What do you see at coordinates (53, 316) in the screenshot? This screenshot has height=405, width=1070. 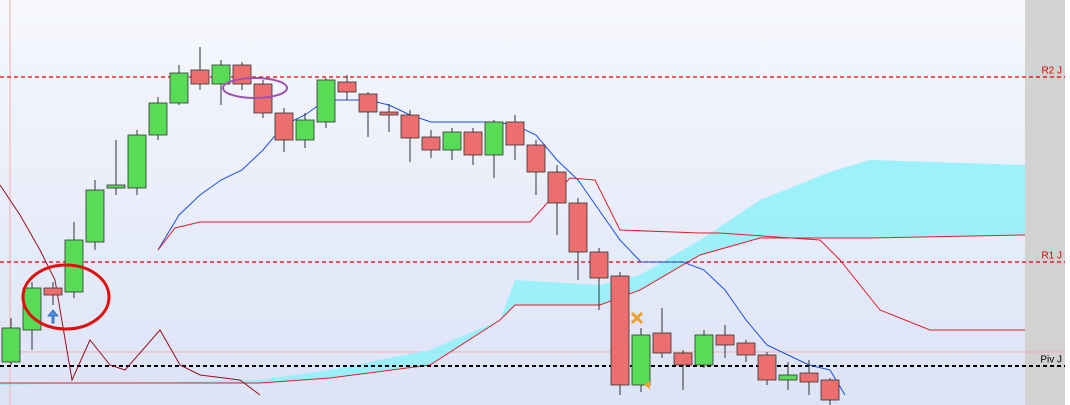 I see `buy-arrow` at bounding box center [53, 316].